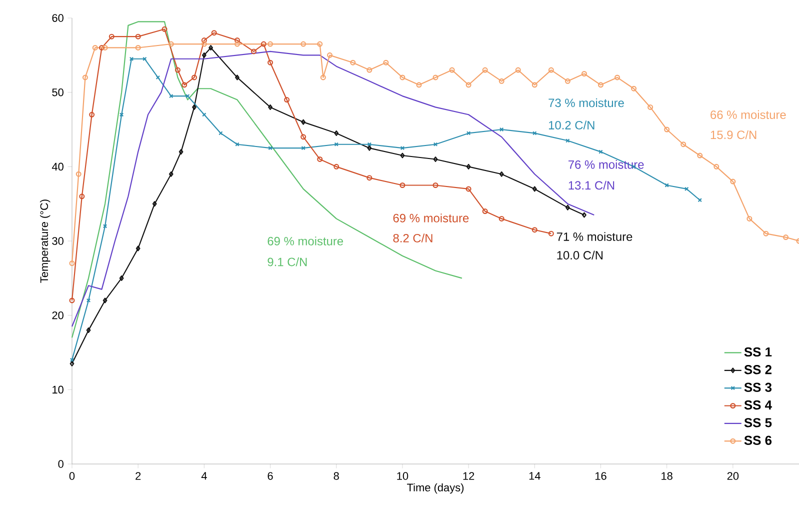 The width and height of the screenshot is (799, 521). I want to click on annotation: 10.2 C/N, so click(571, 125).